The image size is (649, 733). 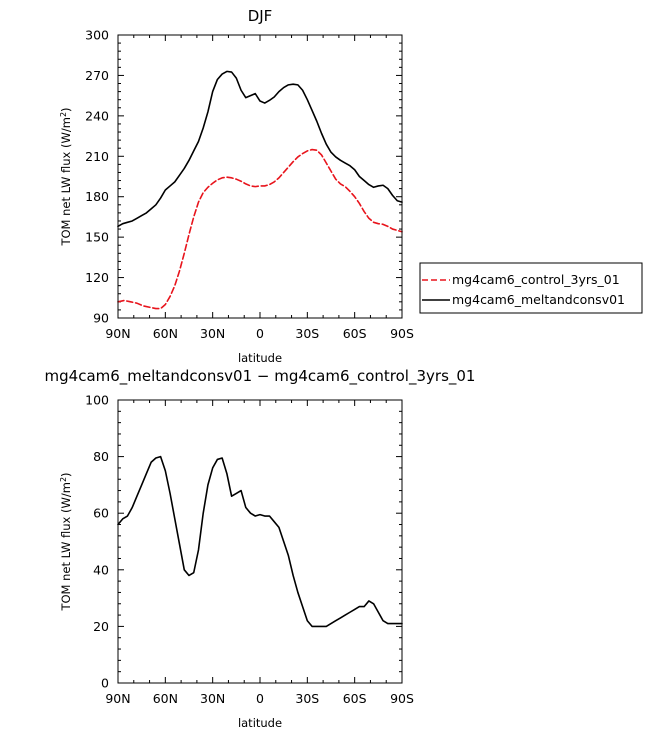 What do you see at coordinates (97, 156) in the screenshot?
I see `chart-top-y-tick-label-4: 210` at bounding box center [97, 156].